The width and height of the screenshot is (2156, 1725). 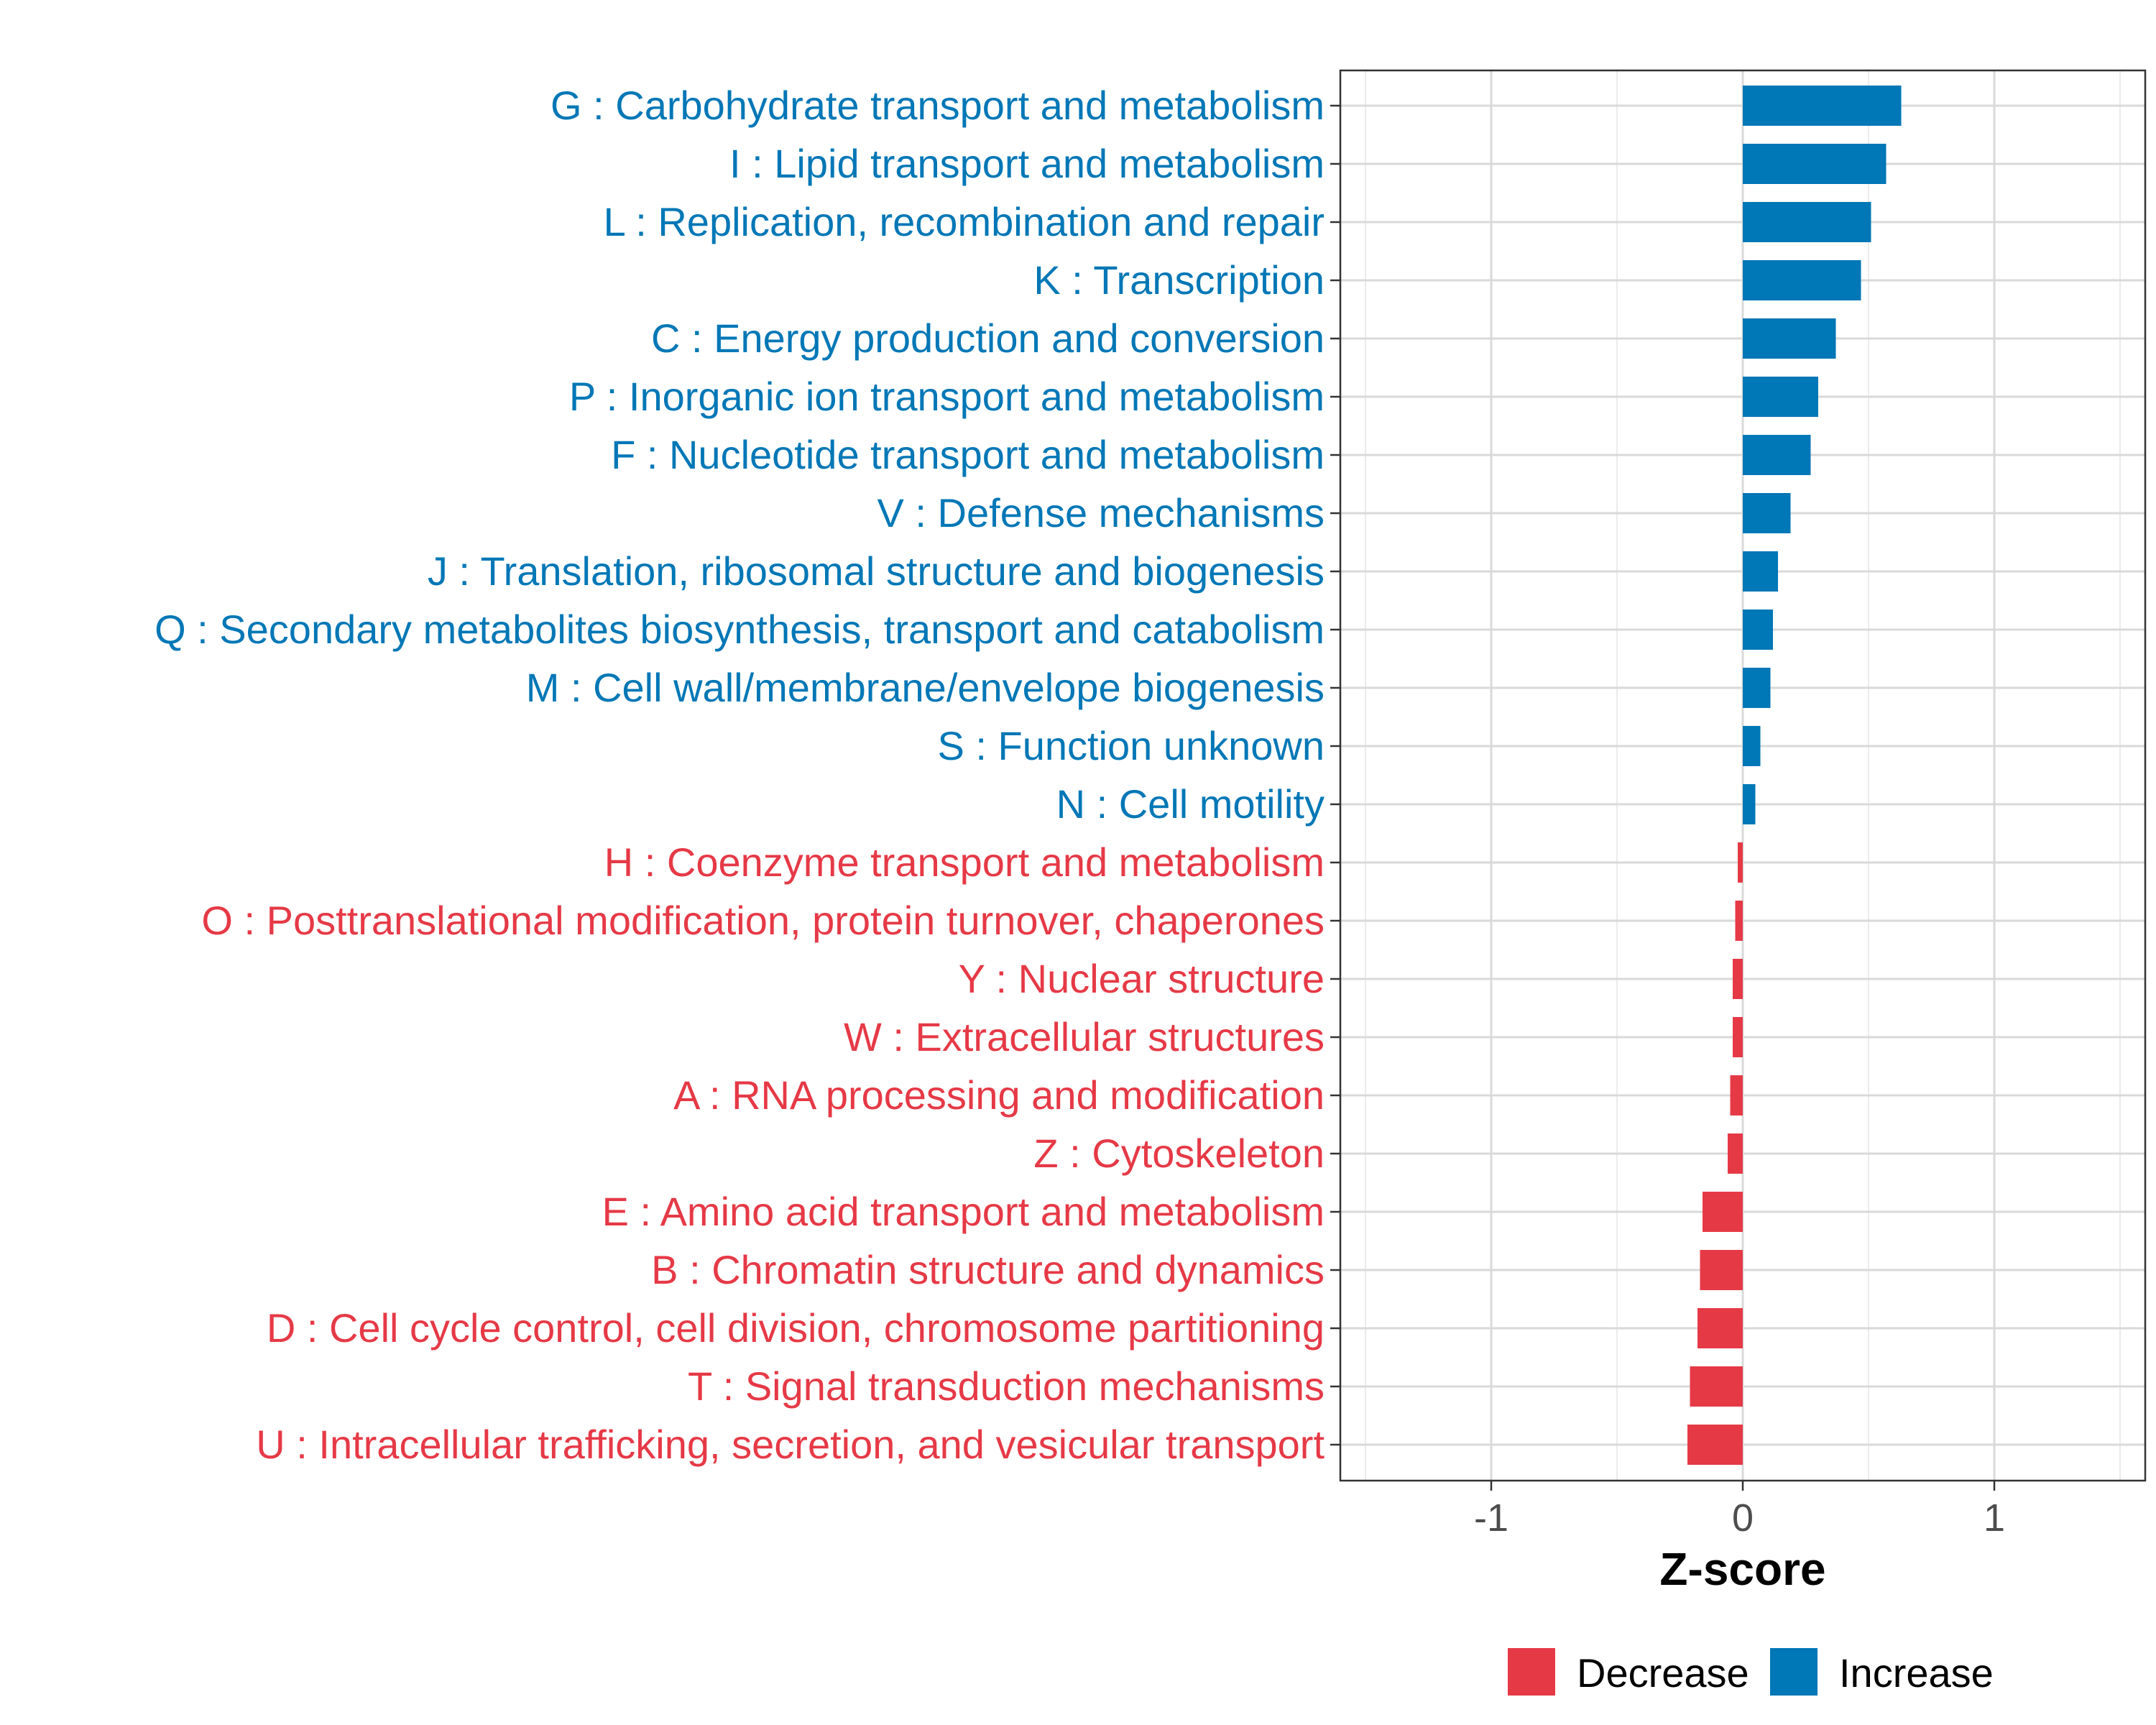 I want to click on category-label: S : Function unknown, so click(x=1131, y=745).